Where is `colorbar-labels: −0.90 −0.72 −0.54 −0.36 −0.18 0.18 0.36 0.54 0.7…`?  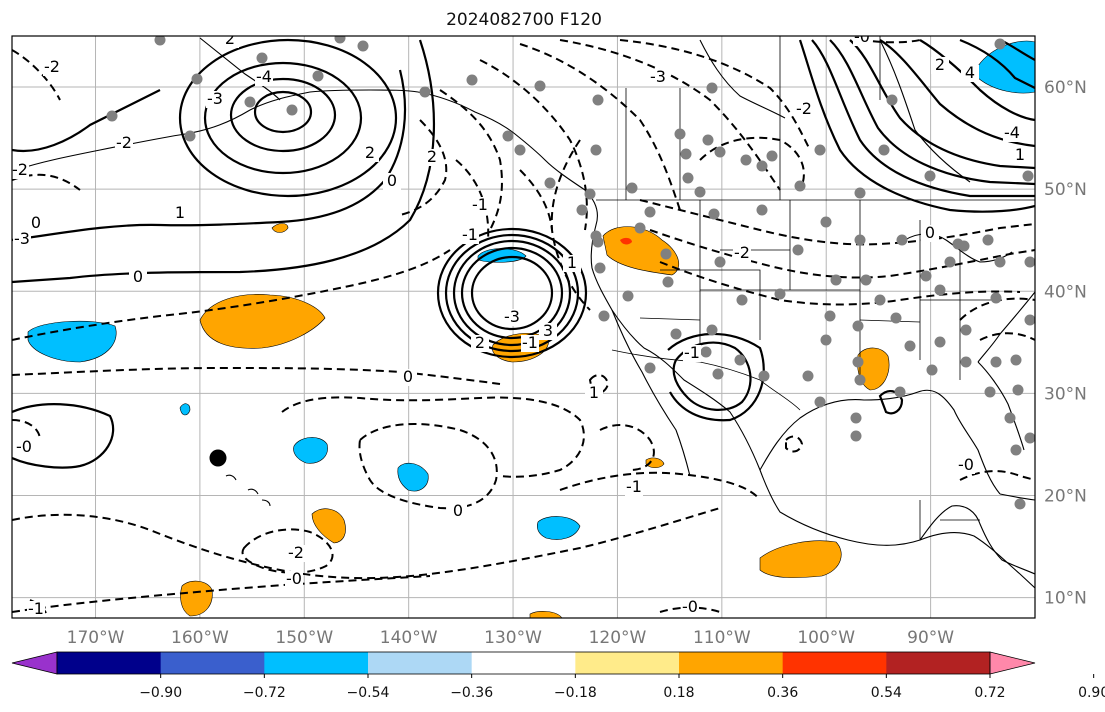 colorbar-labels: −0.90 −0.72 −0.54 −0.36 −0.18 0.18 0.36 0.54 0.7… is located at coordinates (622, 687).